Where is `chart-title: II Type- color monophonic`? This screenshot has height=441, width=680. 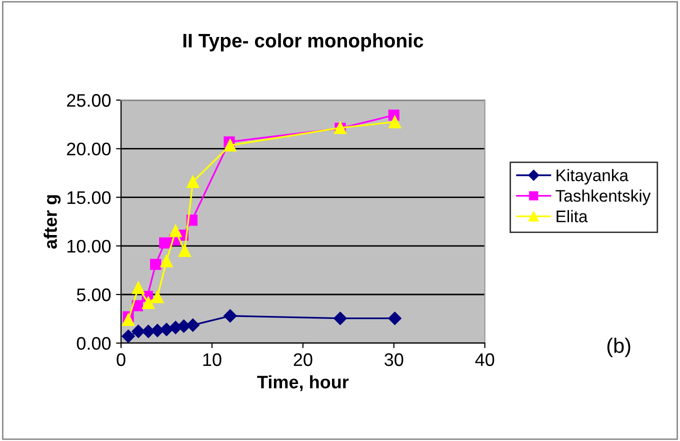 chart-title: II Type- color monophonic is located at coordinates (303, 42).